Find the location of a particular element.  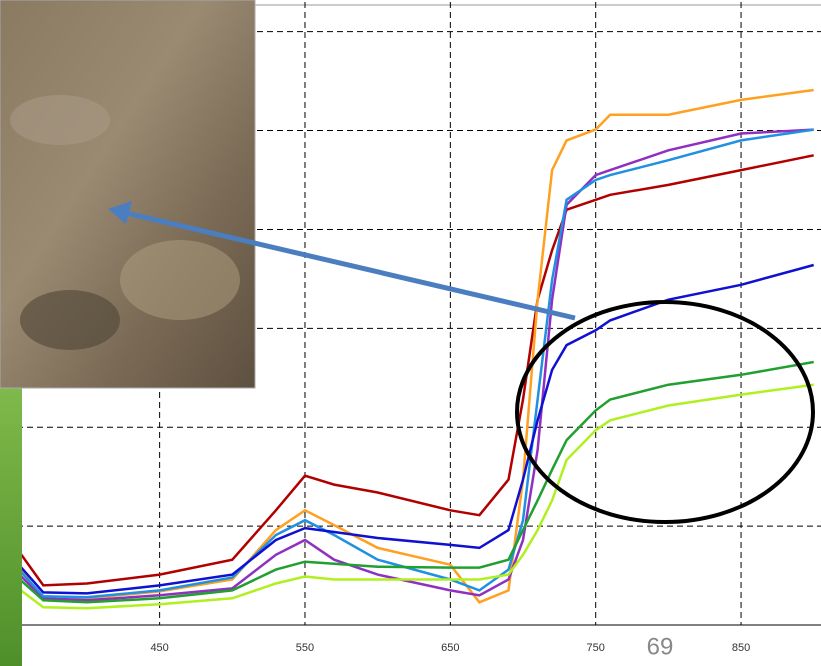

x-tick-label: 450 is located at coordinates (159, 648).